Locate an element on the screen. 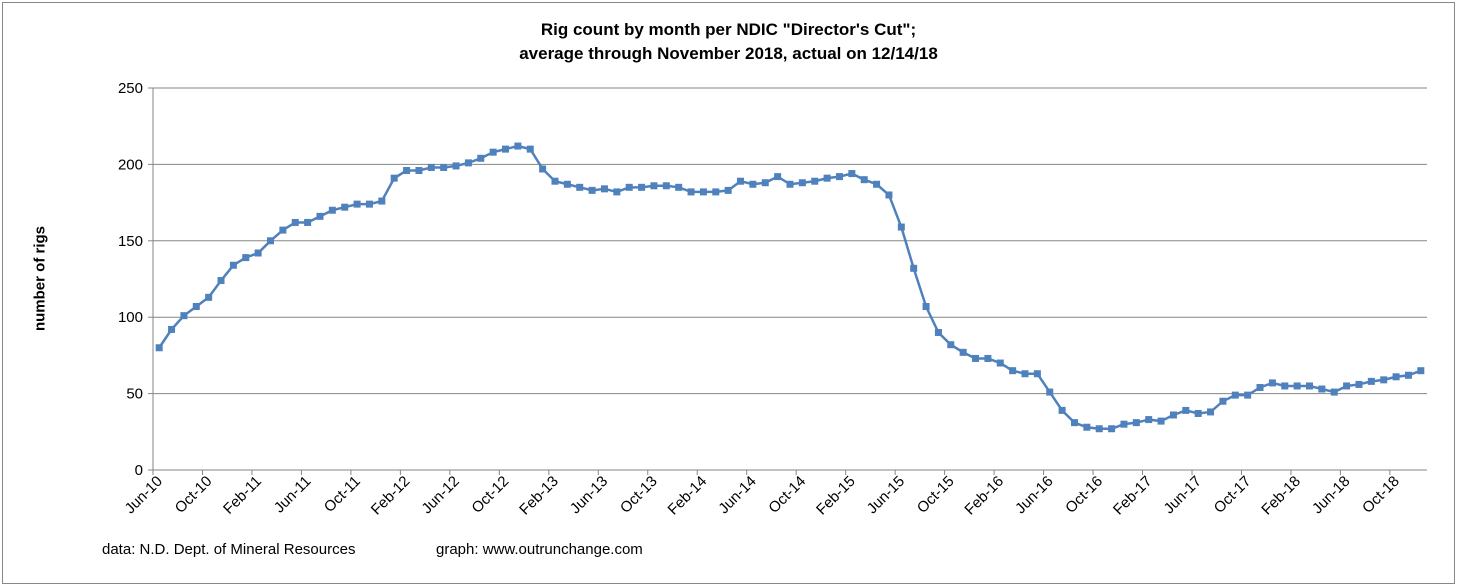  x-tick-label: Oct-14 is located at coordinates (787, 495).